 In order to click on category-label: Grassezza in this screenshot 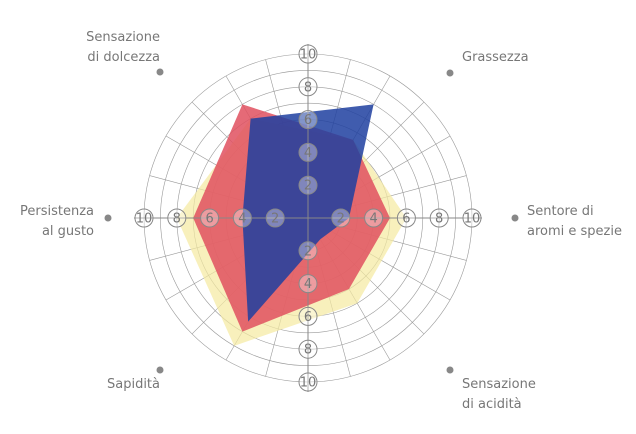, I will do `click(495, 57)`.